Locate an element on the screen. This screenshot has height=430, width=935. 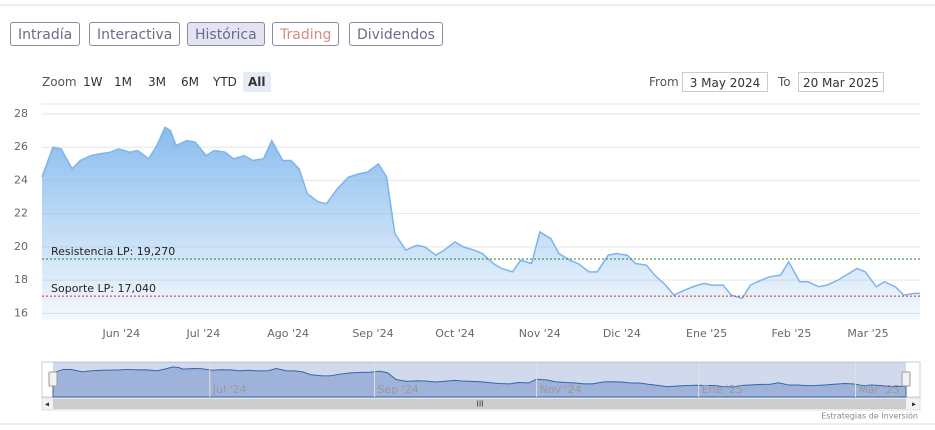
zoom-button: All is located at coordinates (257, 82).